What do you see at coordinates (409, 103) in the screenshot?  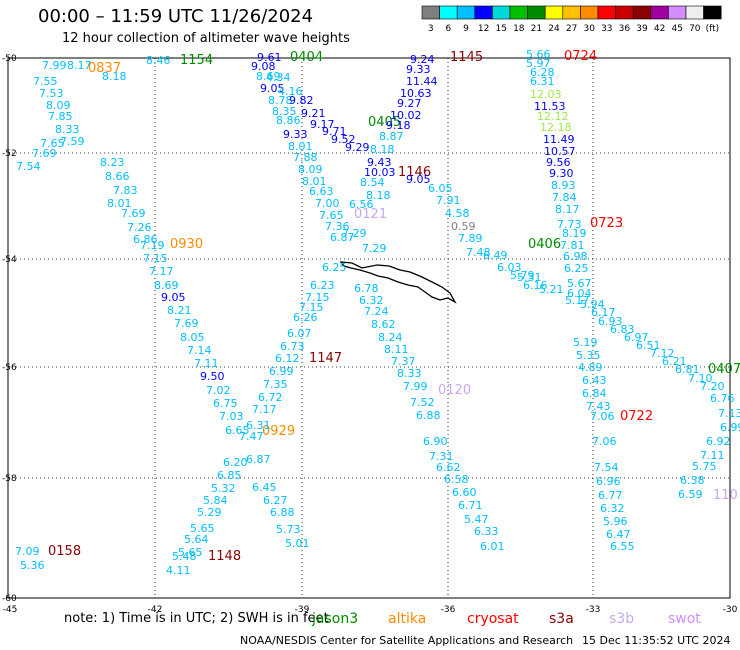 I see `wave-height-value: 9.27` at bounding box center [409, 103].